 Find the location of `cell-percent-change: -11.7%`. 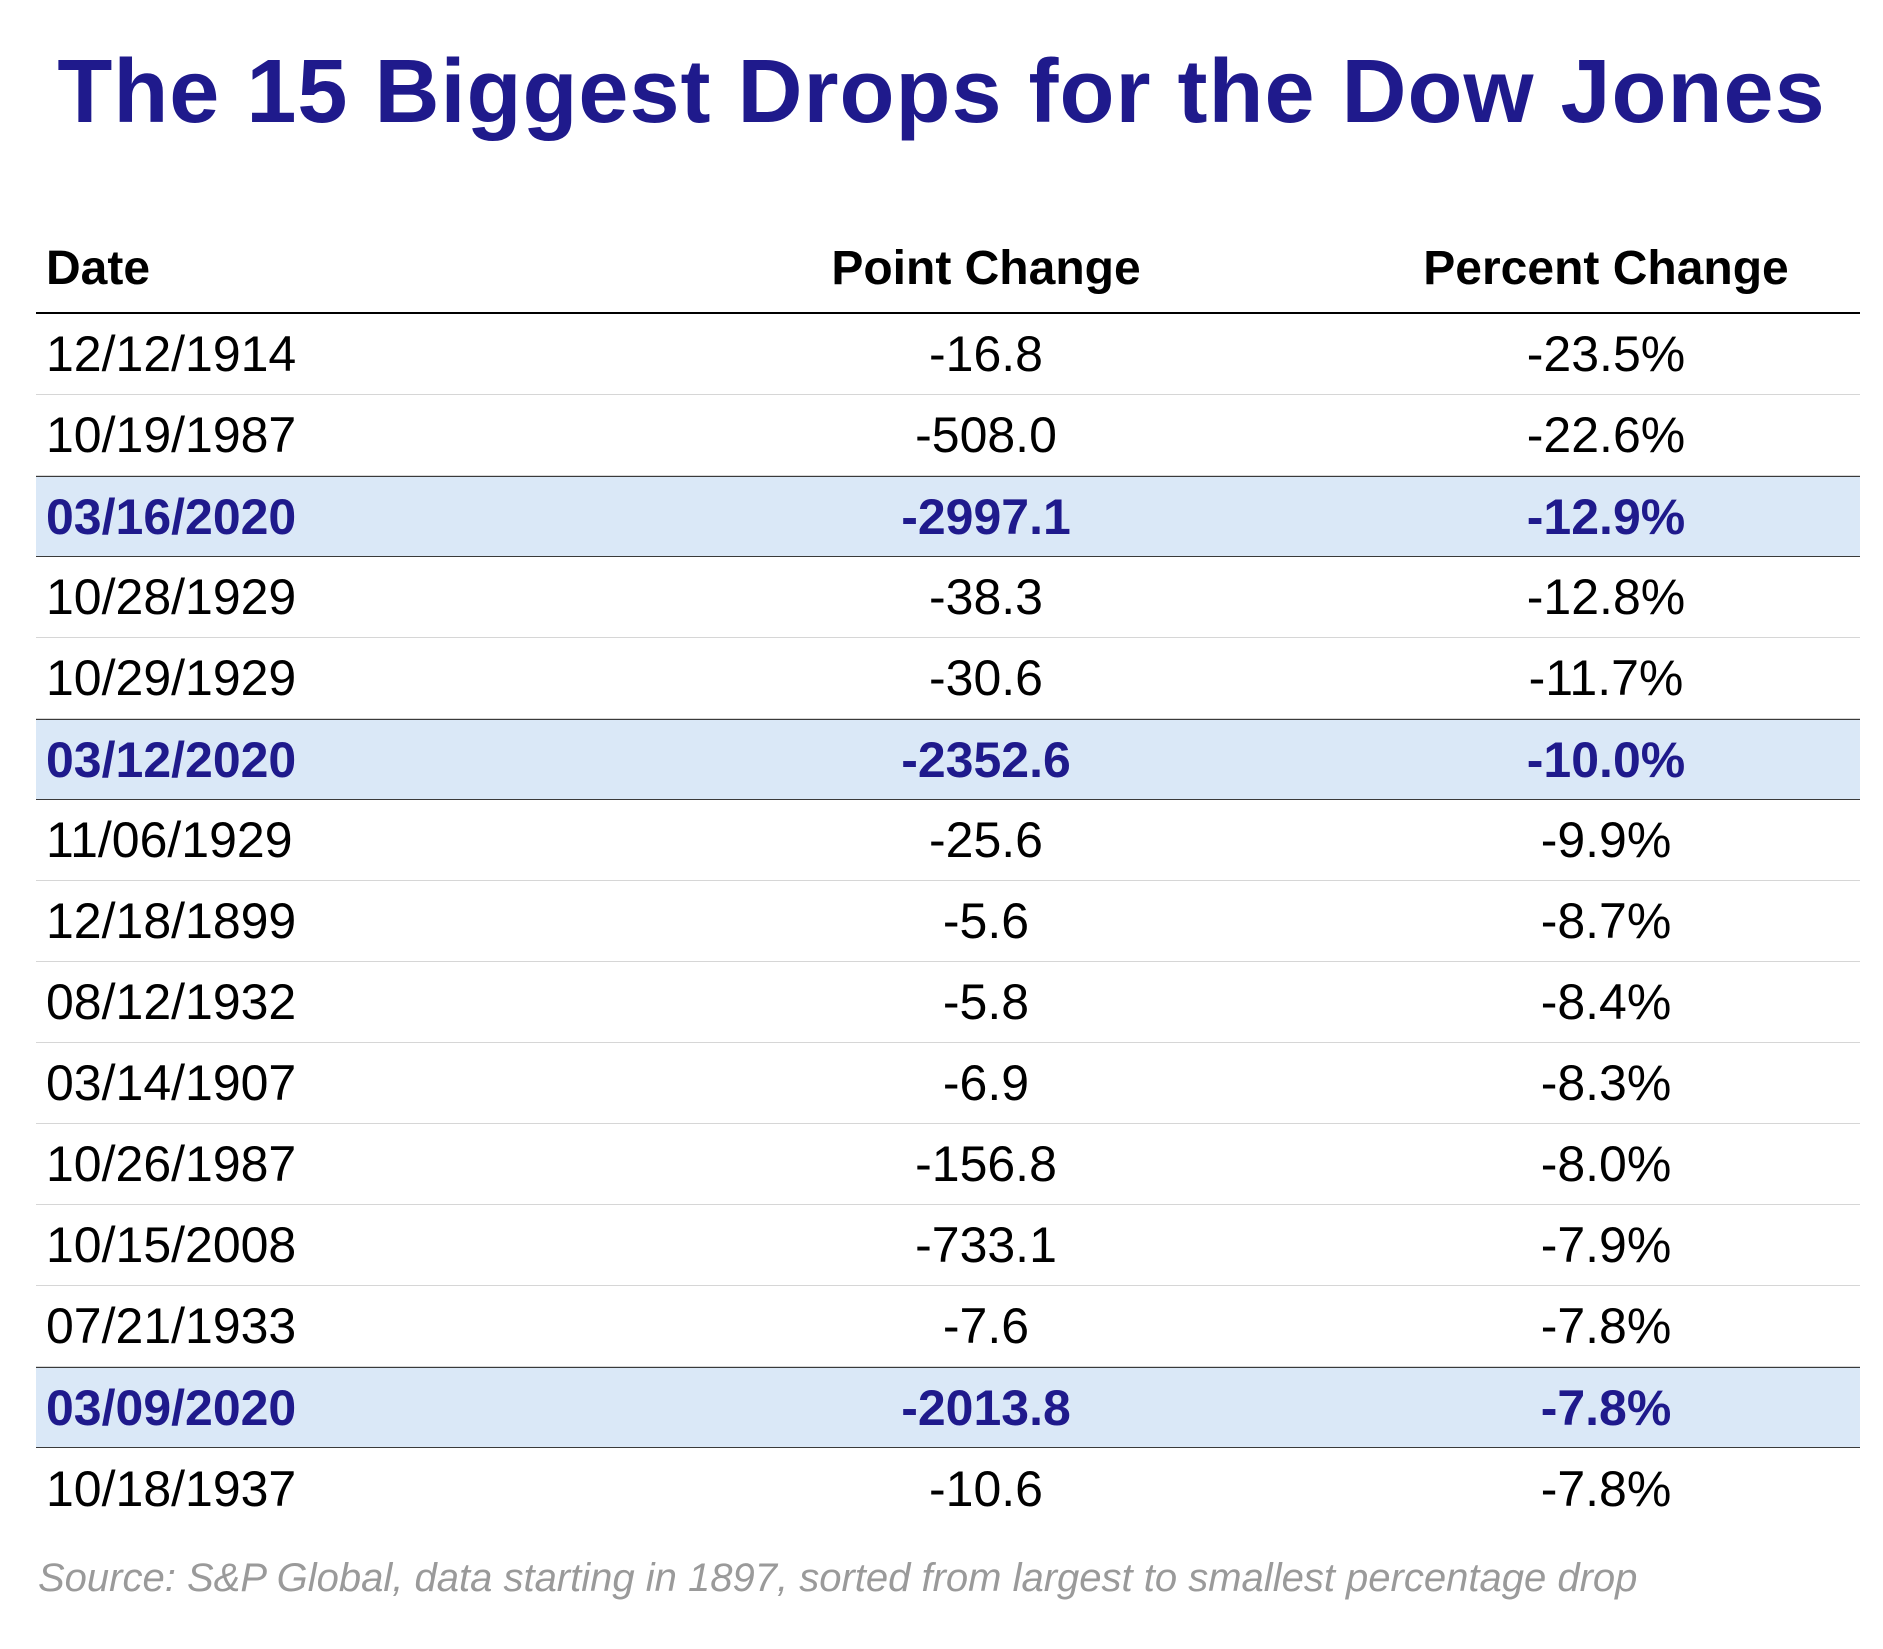

cell-percent-change: -11.7% is located at coordinates (1606, 678).